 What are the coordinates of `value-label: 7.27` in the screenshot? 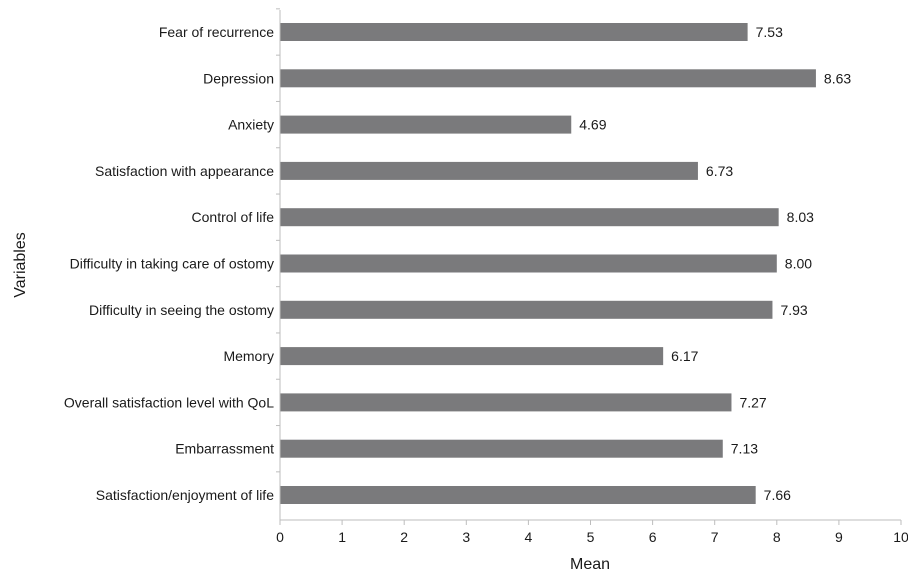 It's located at (752, 402).